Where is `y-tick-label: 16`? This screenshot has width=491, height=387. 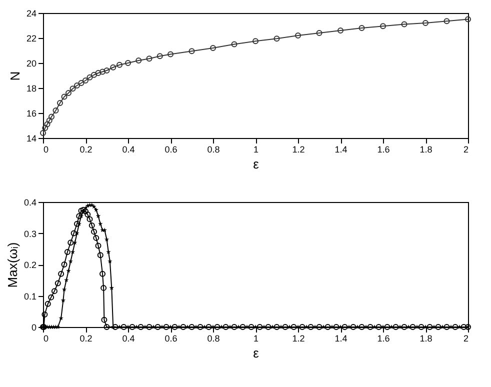 y-tick-label: 16 is located at coordinates (31, 113).